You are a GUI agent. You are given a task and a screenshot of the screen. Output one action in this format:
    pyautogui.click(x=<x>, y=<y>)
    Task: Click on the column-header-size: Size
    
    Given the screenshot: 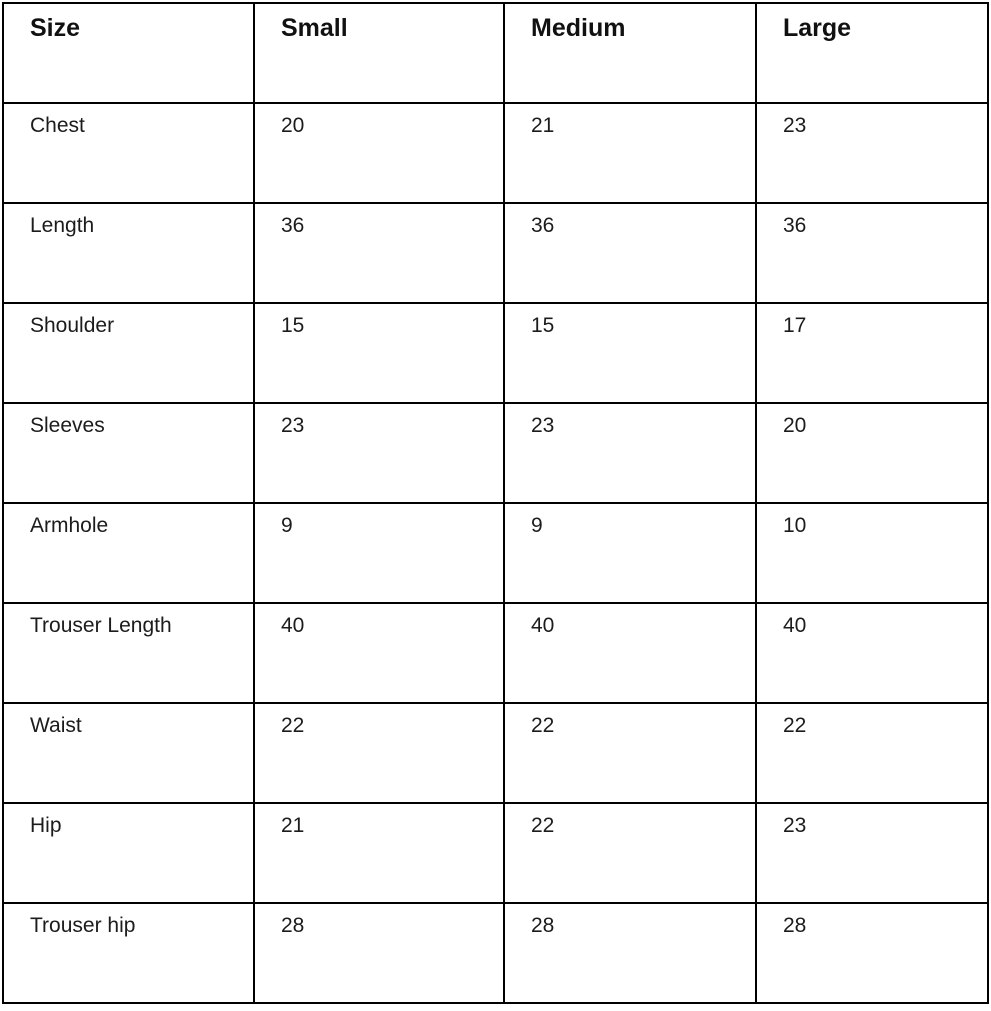 What is the action you would take?
    pyautogui.click(x=128, y=53)
    